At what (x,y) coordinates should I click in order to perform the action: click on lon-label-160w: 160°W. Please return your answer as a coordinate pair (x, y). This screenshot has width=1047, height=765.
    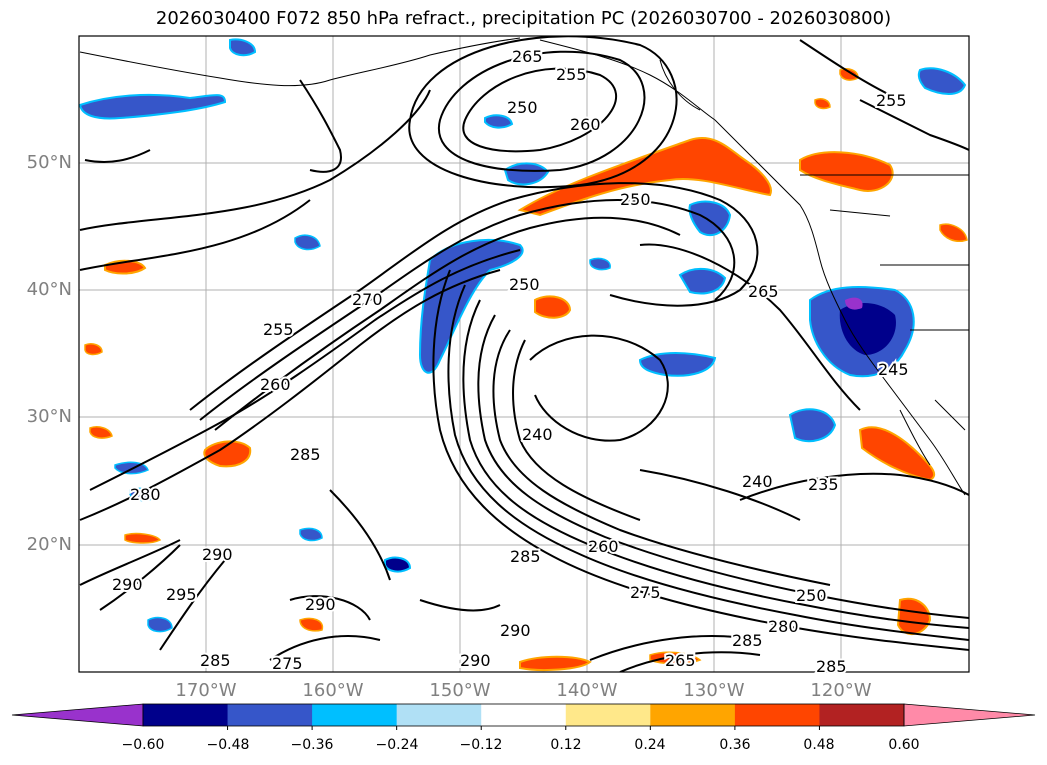
    Looking at the image, I should click on (333, 690).